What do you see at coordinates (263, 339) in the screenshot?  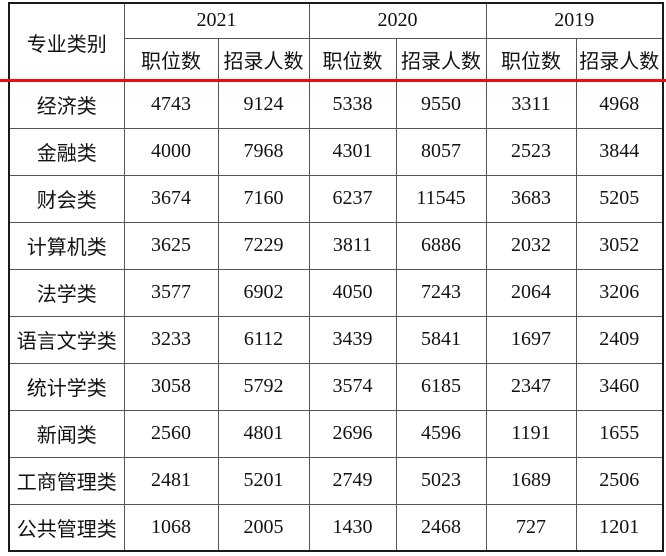 I see `cell-value: 6112` at bounding box center [263, 339].